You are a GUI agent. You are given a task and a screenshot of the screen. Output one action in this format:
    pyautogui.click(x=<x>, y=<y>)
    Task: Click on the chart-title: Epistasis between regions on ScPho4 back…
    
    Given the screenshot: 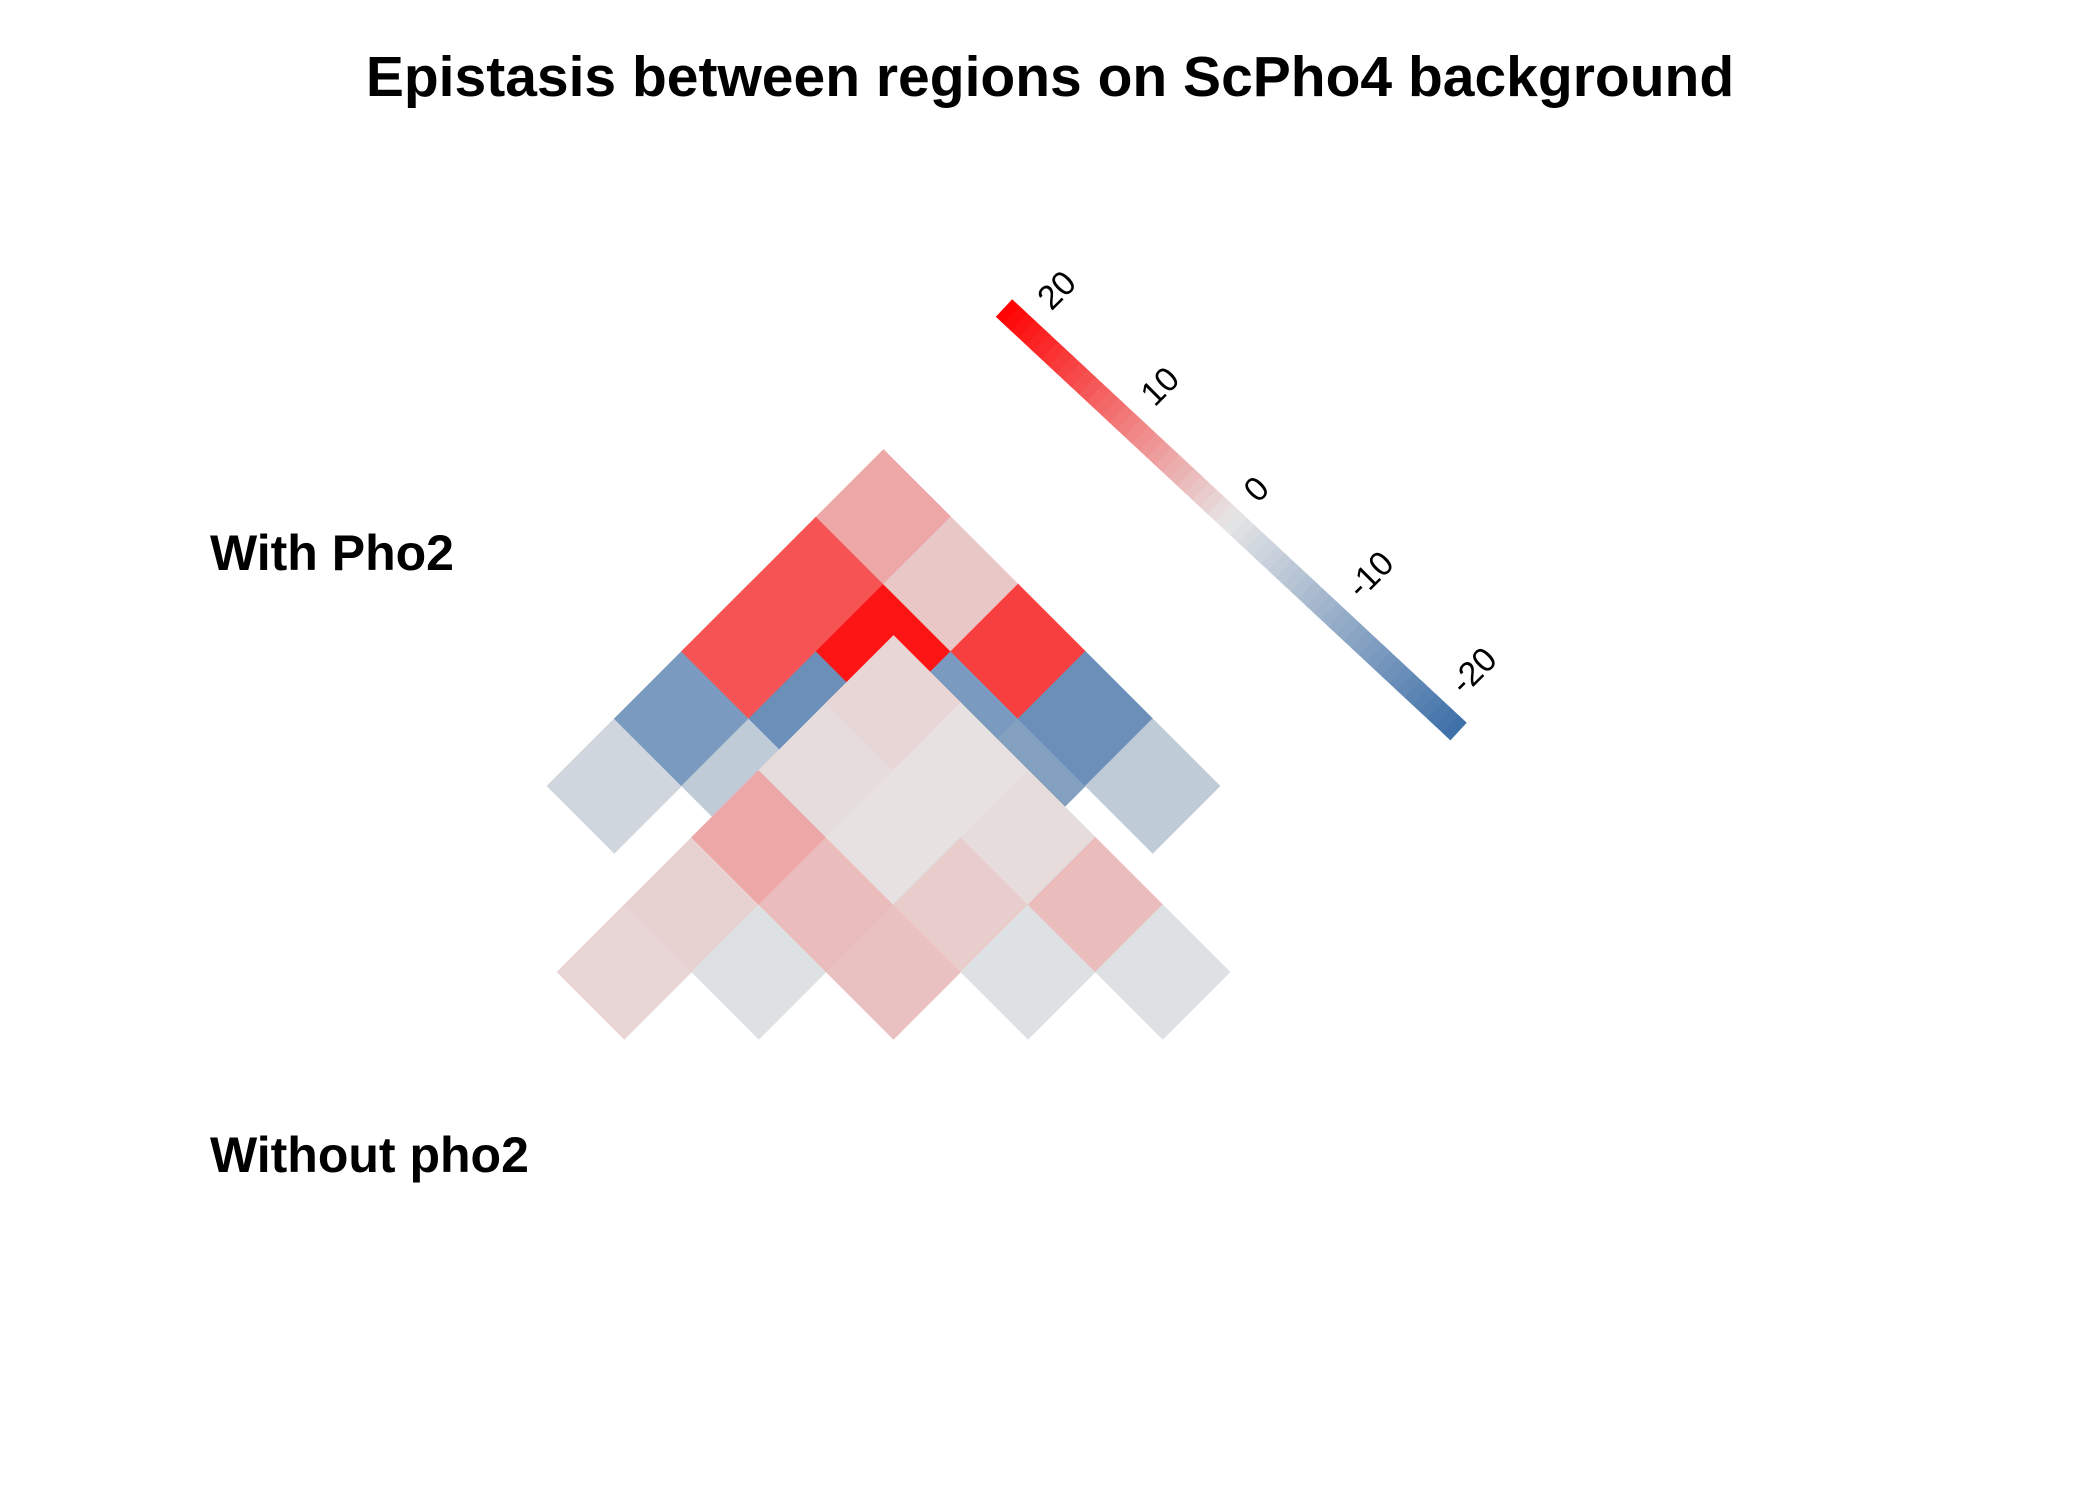 What is the action you would take?
    pyautogui.click(x=1050, y=77)
    